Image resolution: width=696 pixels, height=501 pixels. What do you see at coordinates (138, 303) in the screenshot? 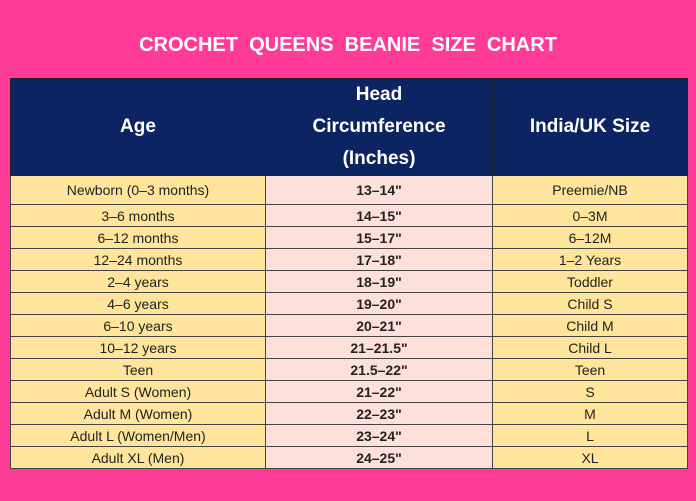
I see `table-cell: 4–6 years` at bounding box center [138, 303].